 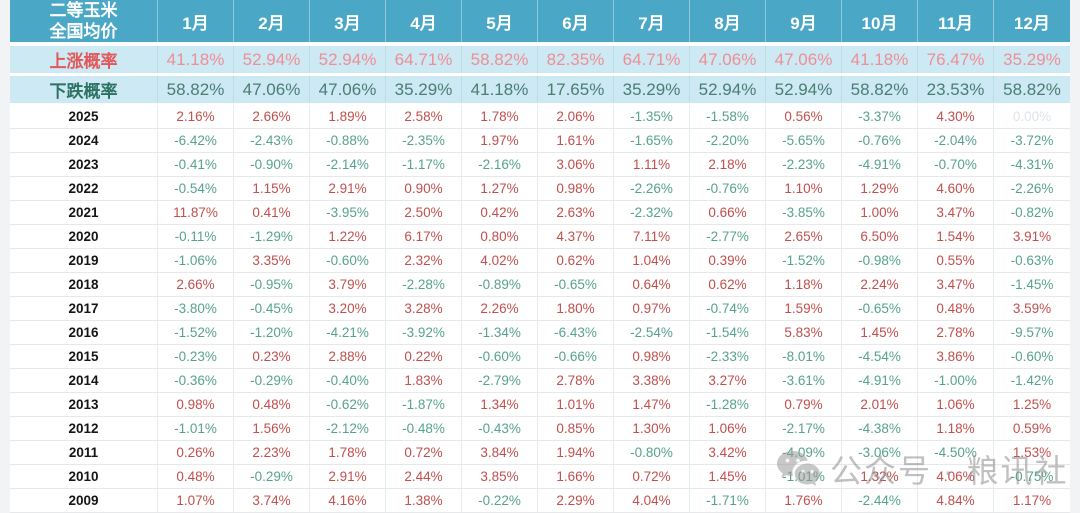 I want to click on value-cell: 1.10%, so click(x=804, y=188).